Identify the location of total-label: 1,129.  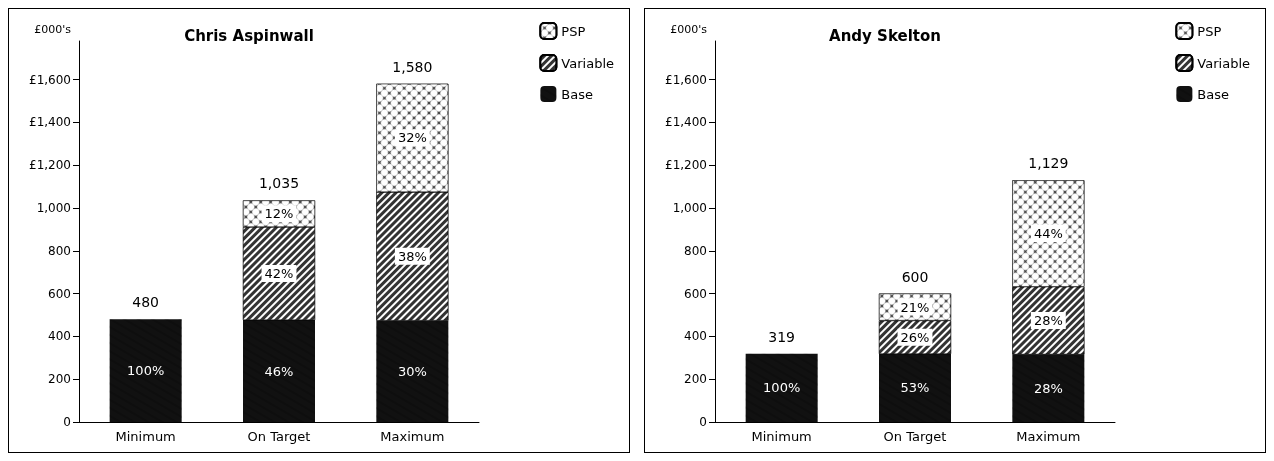
(1048, 163).